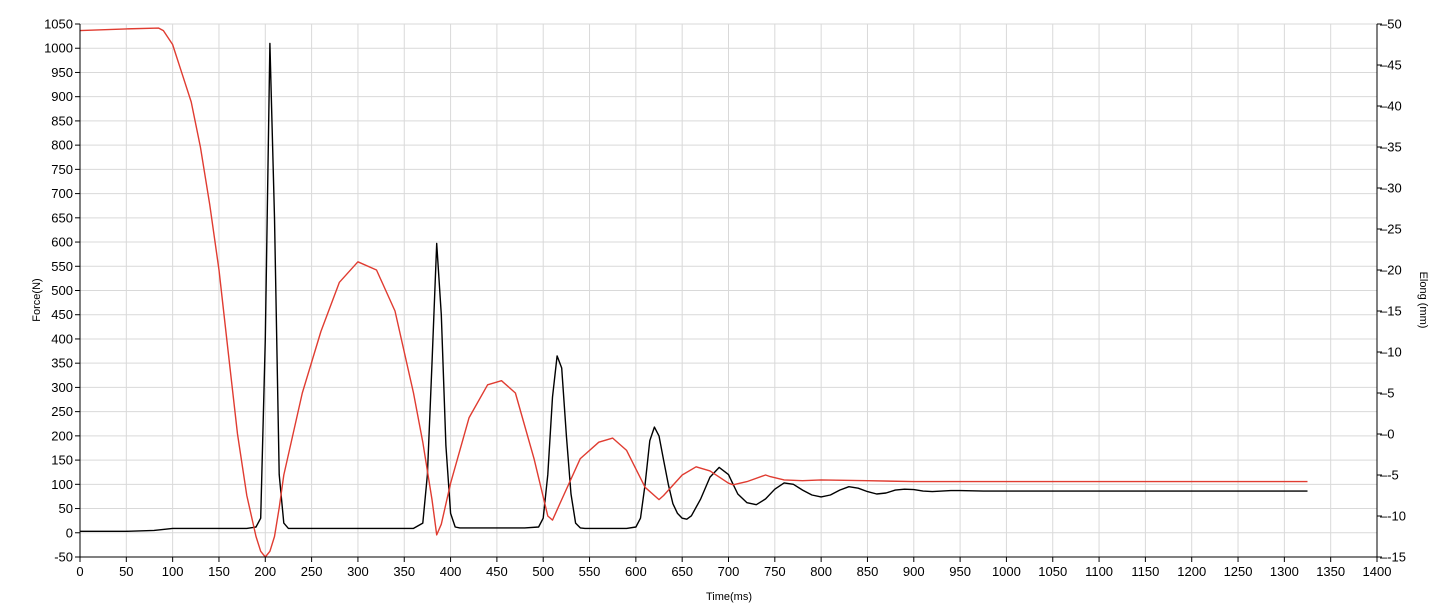 Image resolution: width=1445 pixels, height=608 pixels. Describe the element at coordinates (1391, 311) in the screenshot. I see `y-tick-label-right: –15` at that location.